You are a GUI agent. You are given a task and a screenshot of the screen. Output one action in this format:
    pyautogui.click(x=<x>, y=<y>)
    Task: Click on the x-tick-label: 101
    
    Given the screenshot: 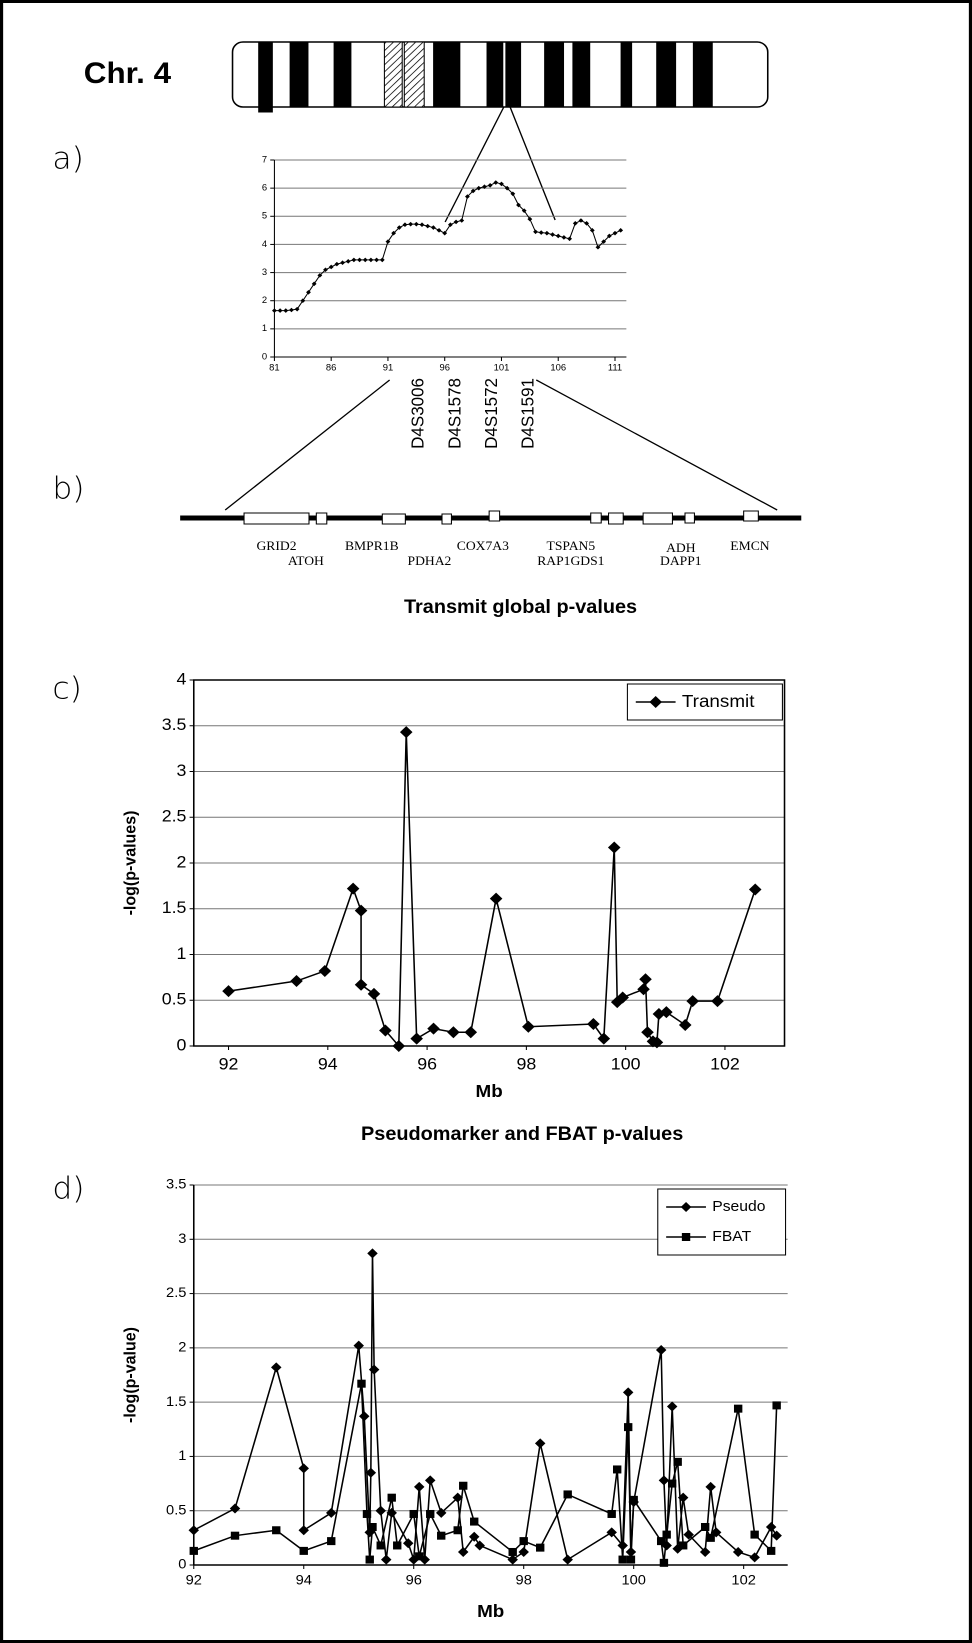 What is the action you would take?
    pyautogui.click(x=502, y=368)
    